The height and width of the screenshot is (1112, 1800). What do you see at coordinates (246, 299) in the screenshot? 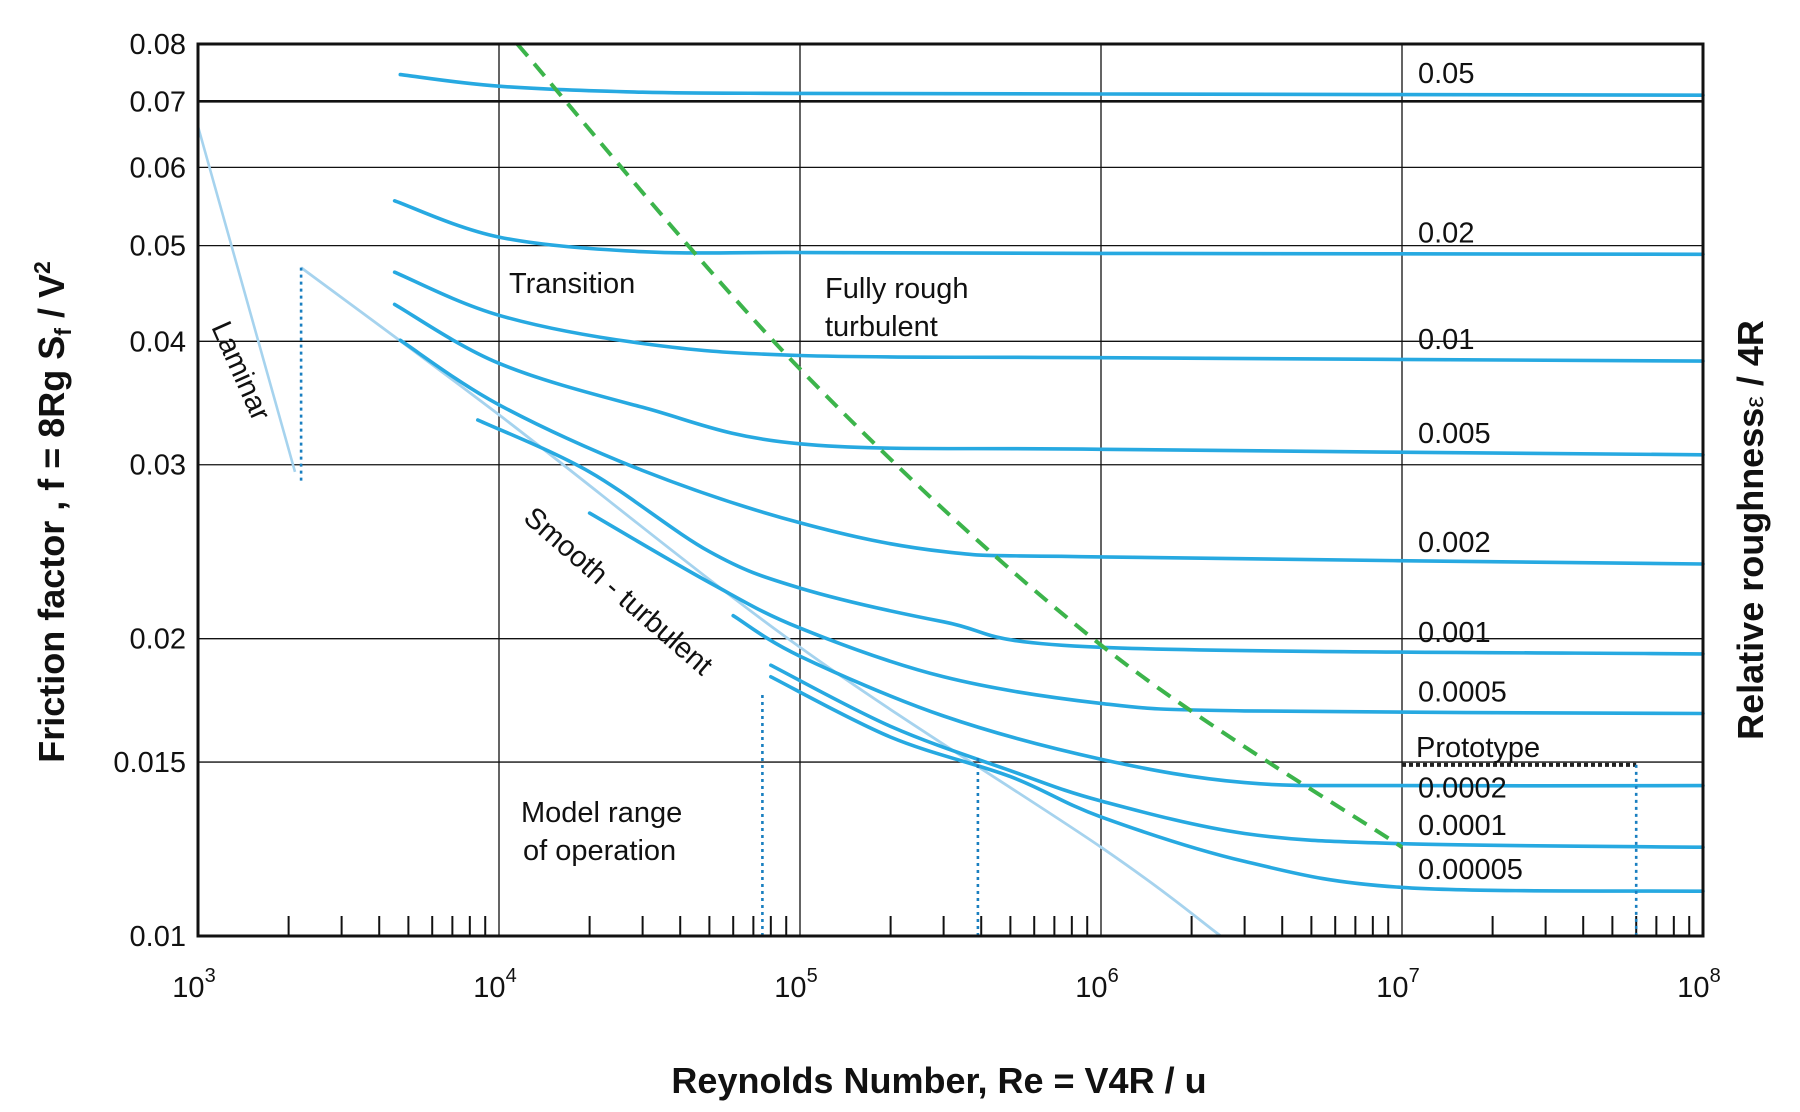
I see `laminar-line` at bounding box center [246, 299].